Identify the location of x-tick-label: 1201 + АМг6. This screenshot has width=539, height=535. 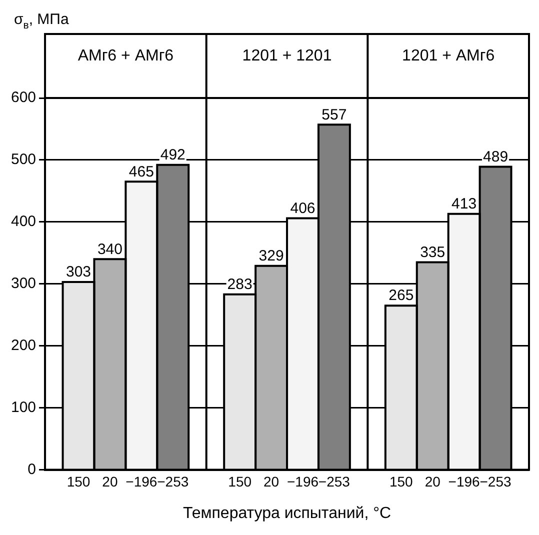
(448, 55).